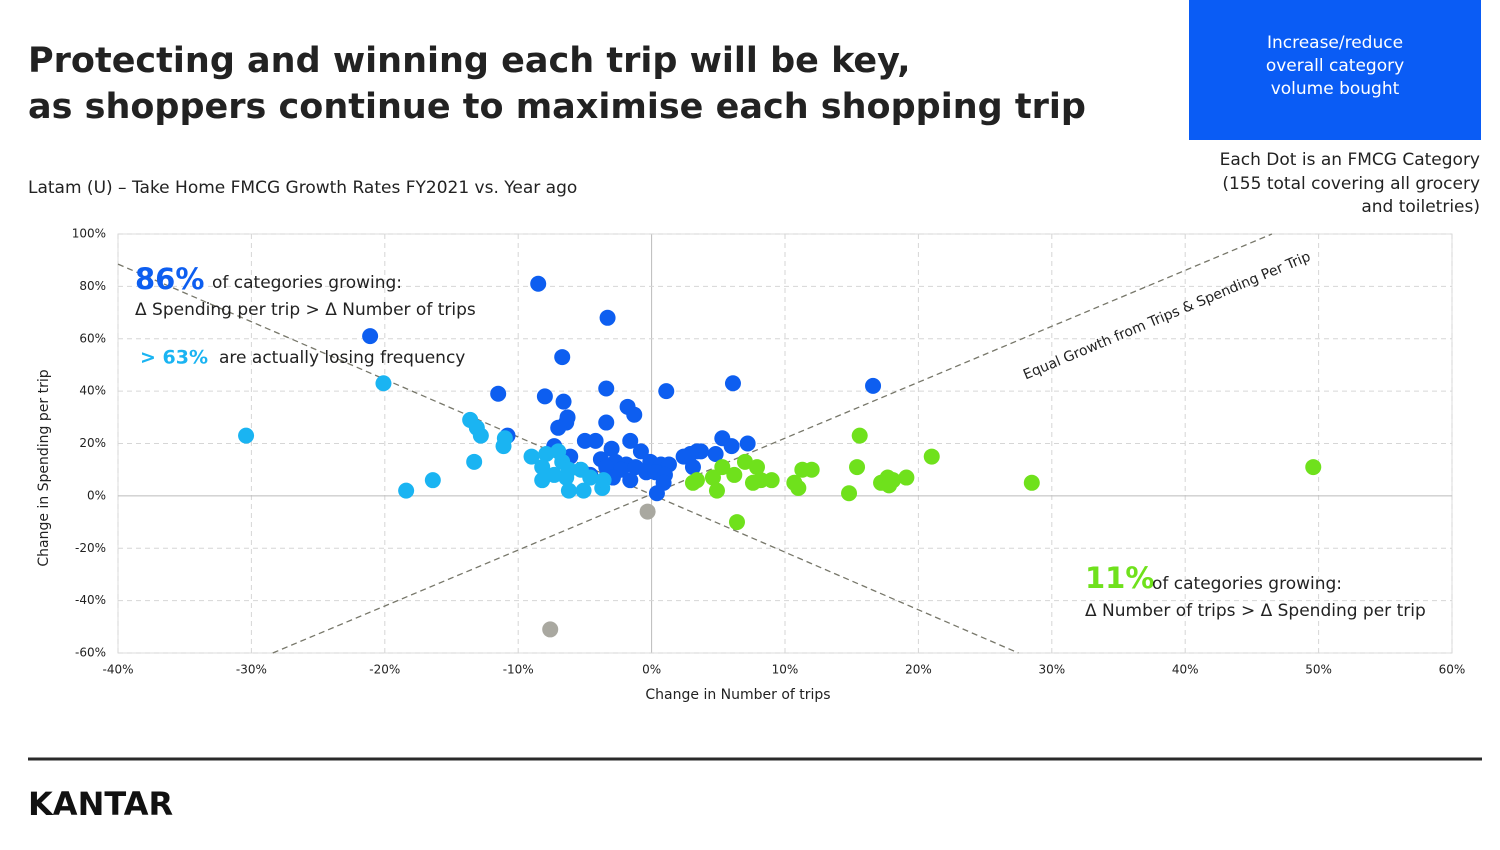 The width and height of the screenshot is (1500, 850). What do you see at coordinates (384, 670) in the screenshot?
I see `x-tick-label: -20%` at bounding box center [384, 670].